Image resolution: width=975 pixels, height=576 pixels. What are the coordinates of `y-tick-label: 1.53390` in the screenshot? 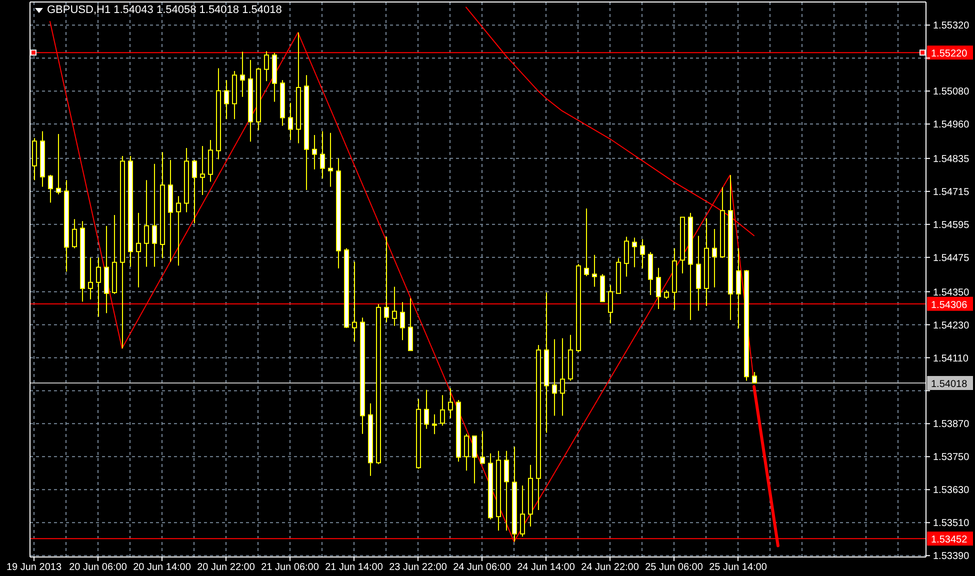 It's located at (951, 556).